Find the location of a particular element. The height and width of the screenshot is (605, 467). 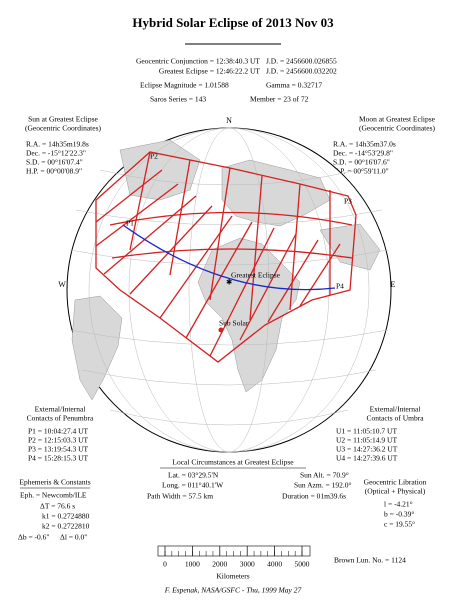

box-title: Geocentric Libration is located at coordinates (395, 482).